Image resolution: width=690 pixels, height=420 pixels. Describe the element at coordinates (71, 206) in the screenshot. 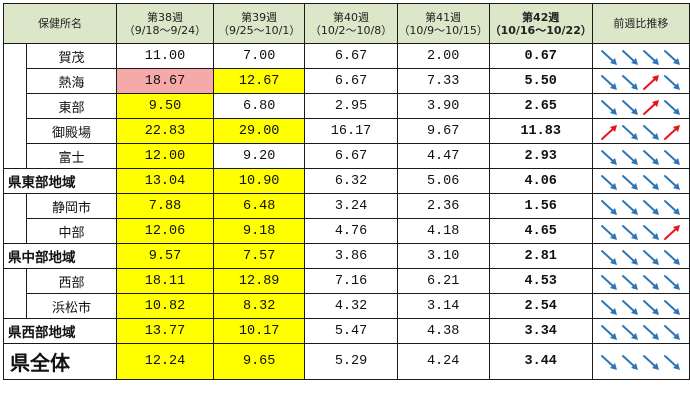

I see `row-name: 静岡市` at that location.